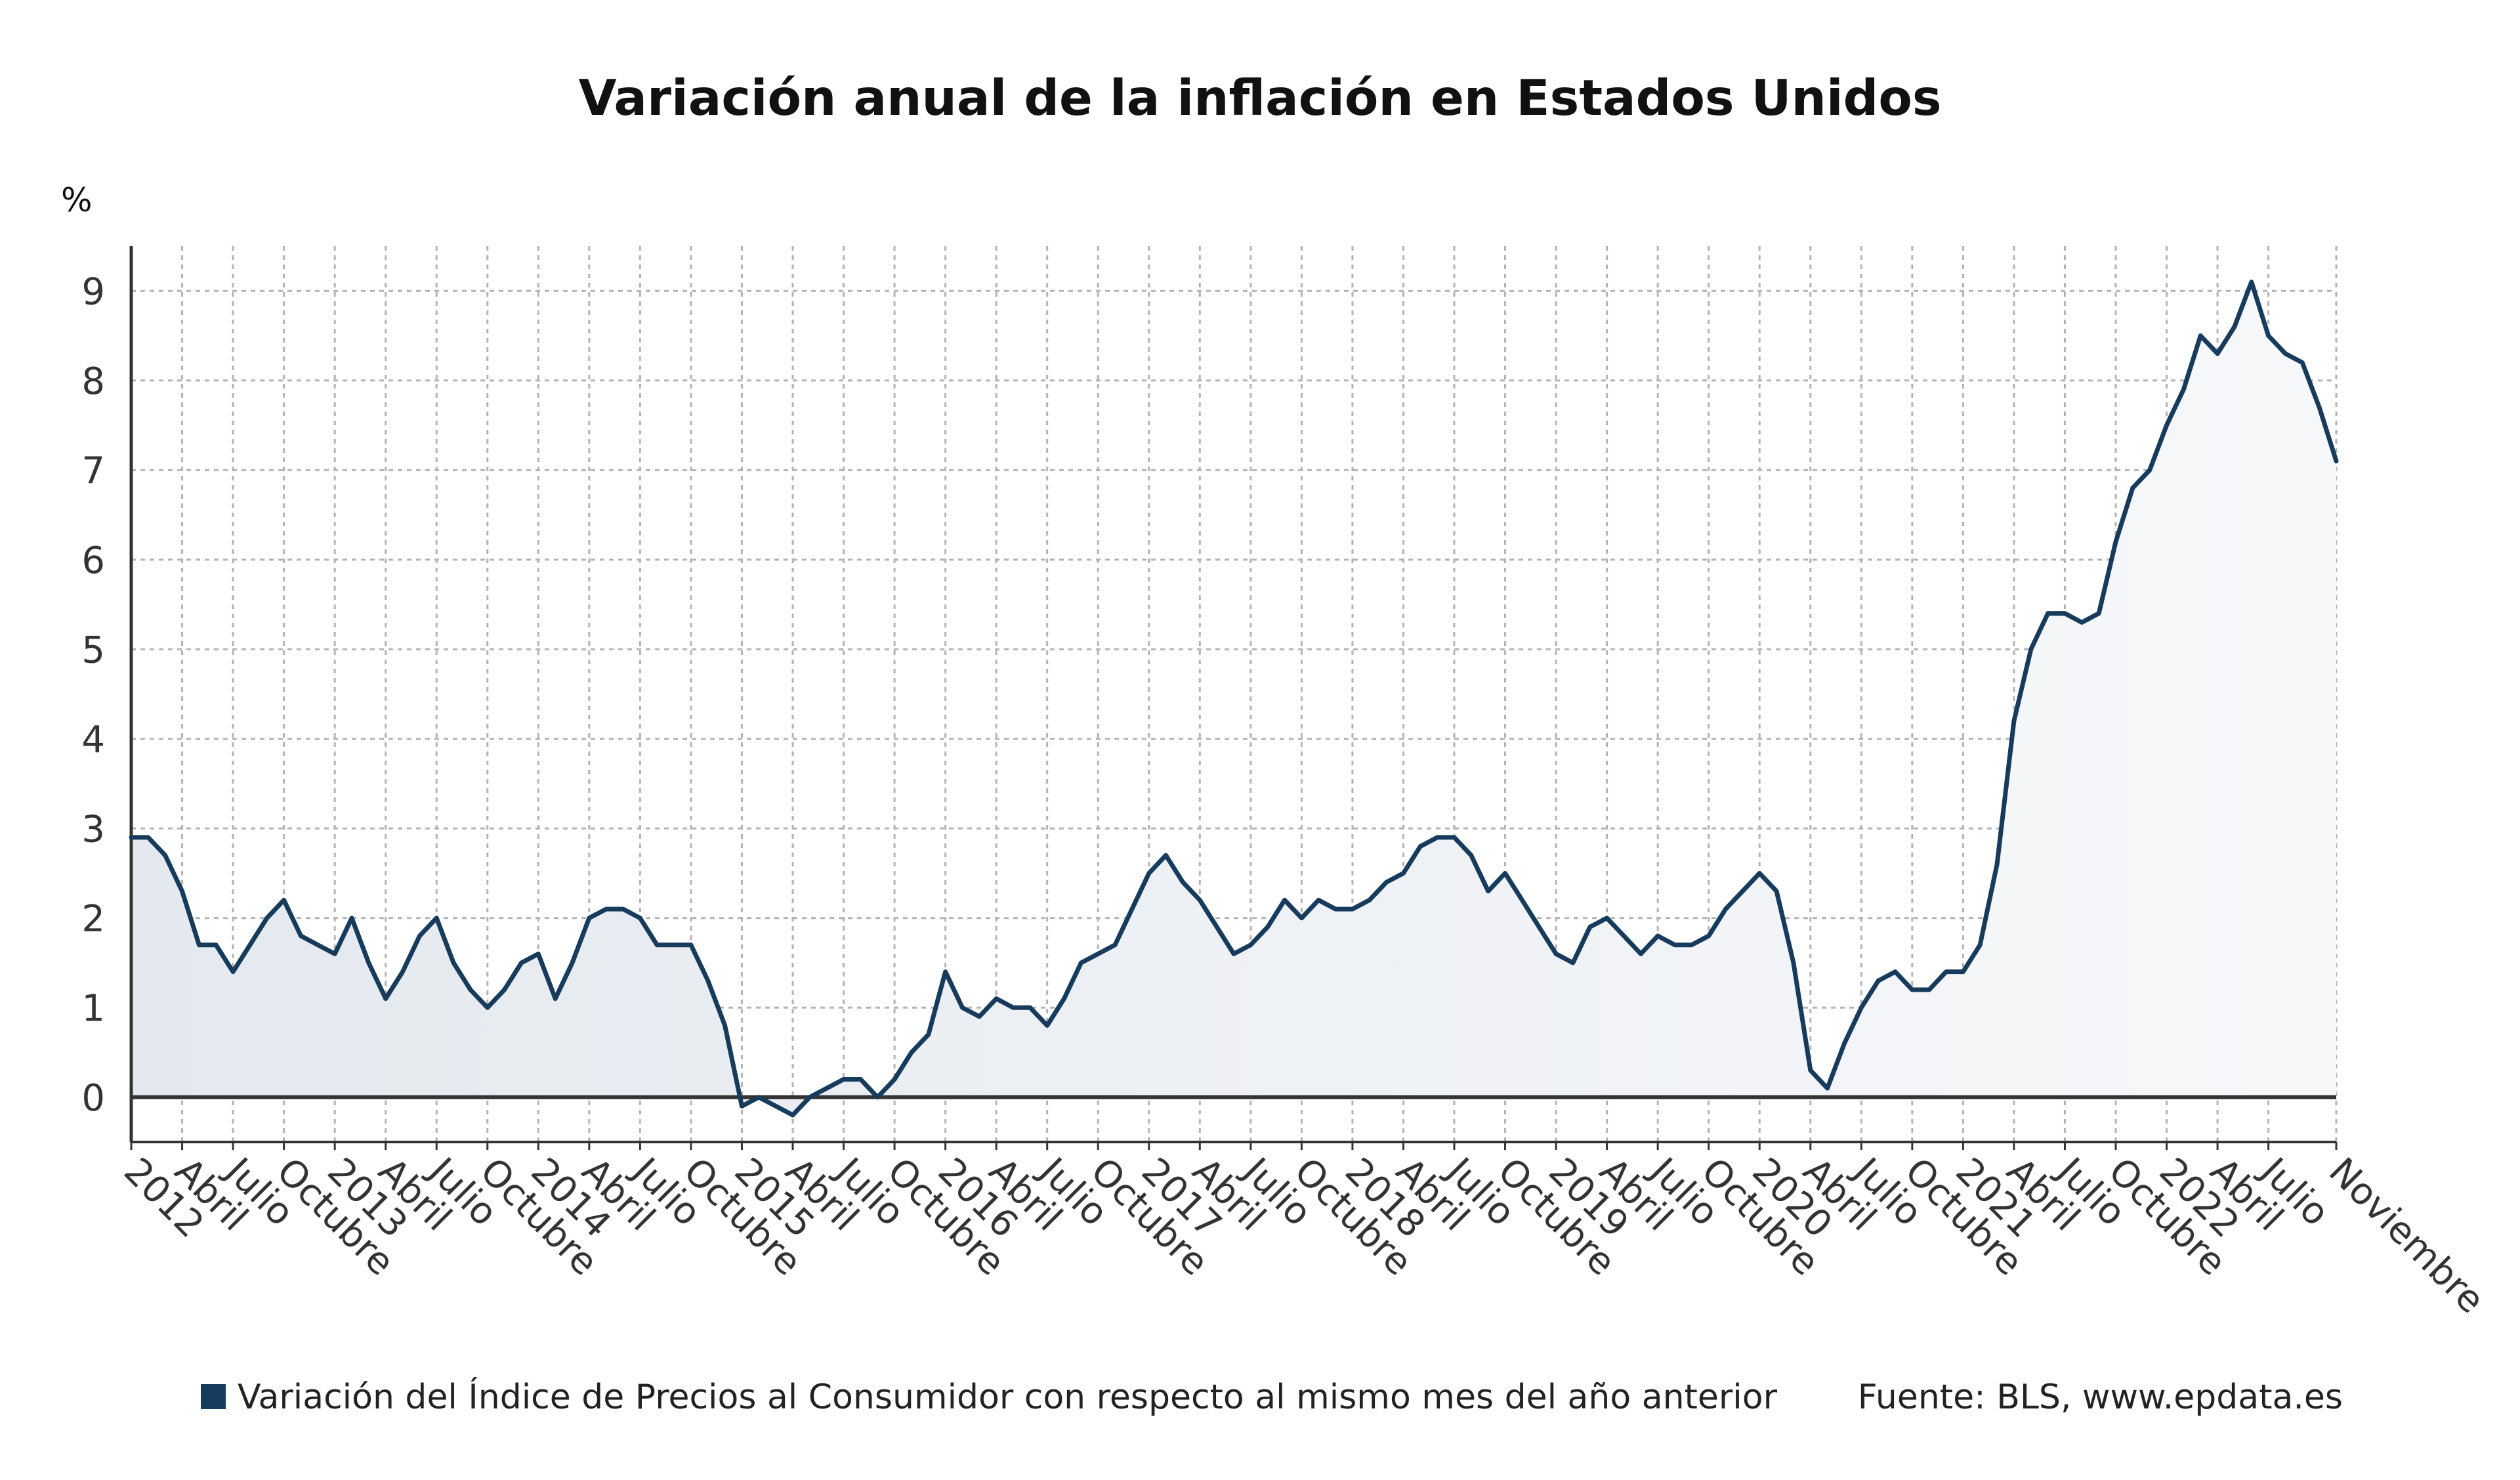 This screenshot has height=1480, width=2520. Describe the element at coordinates (93, 1099) in the screenshot. I see `y-tick-label: 0` at that location.